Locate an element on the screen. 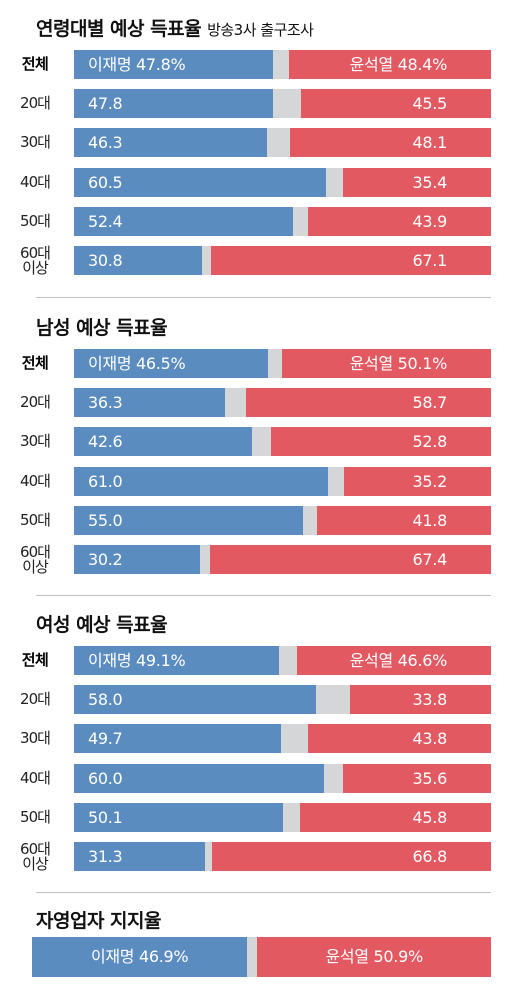  bar-track: 46.3 48.1 is located at coordinates (282, 143).